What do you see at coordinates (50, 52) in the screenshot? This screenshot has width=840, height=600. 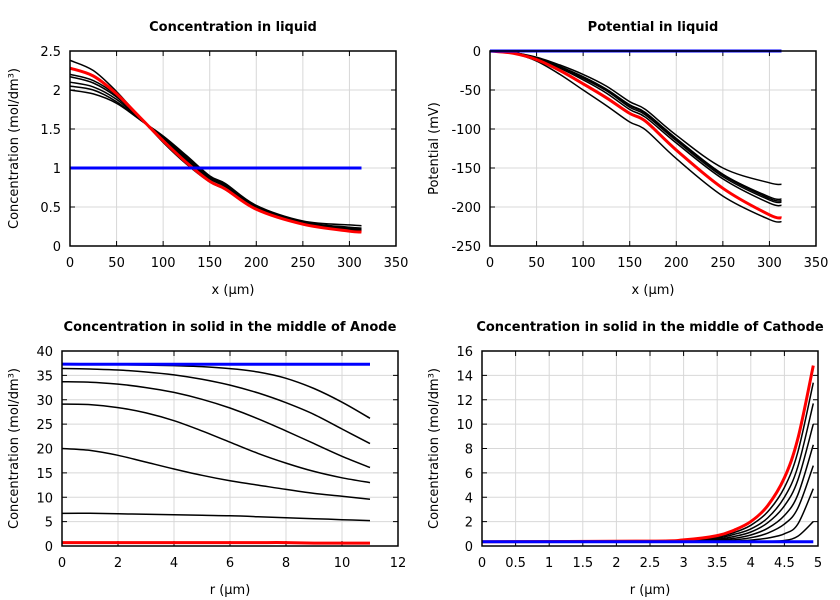 I see `y-tick-label: 2.5` at bounding box center [50, 52].